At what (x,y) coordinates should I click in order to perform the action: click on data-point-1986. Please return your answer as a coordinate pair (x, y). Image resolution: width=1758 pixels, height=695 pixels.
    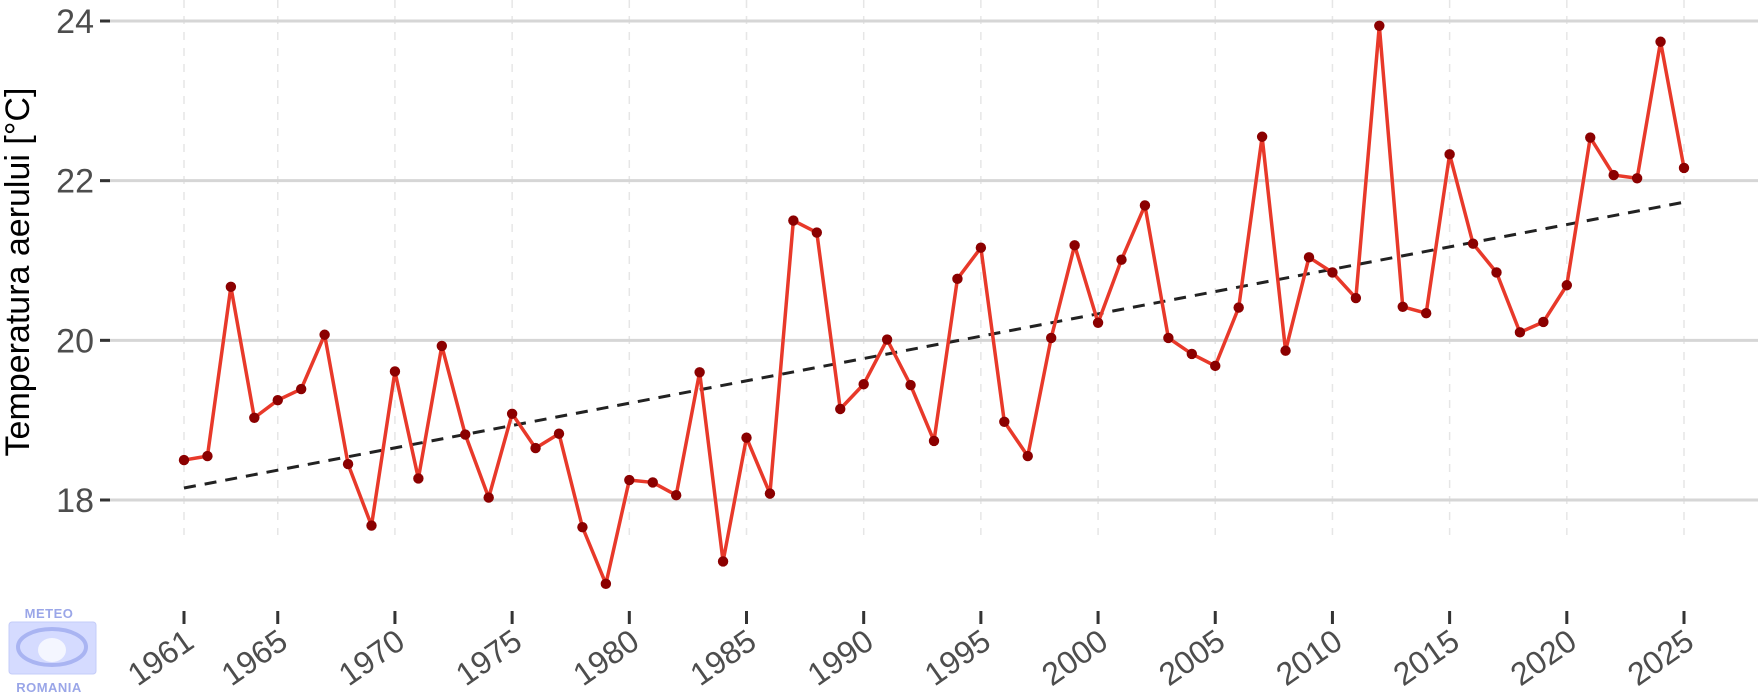
    Looking at the image, I should click on (770, 493).